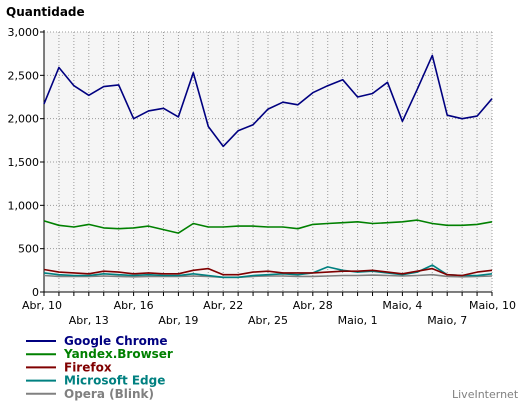 This screenshot has height=405, width=520. Describe the element at coordinates (88, 367) in the screenshot. I see `legend-label: Firefox` at that location.